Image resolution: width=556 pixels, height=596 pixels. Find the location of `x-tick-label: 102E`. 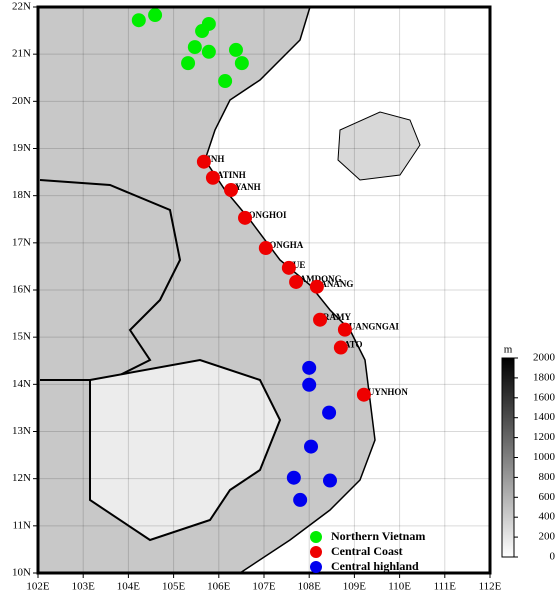

x-tick-label: 102E is located at coordinates (38, 587).